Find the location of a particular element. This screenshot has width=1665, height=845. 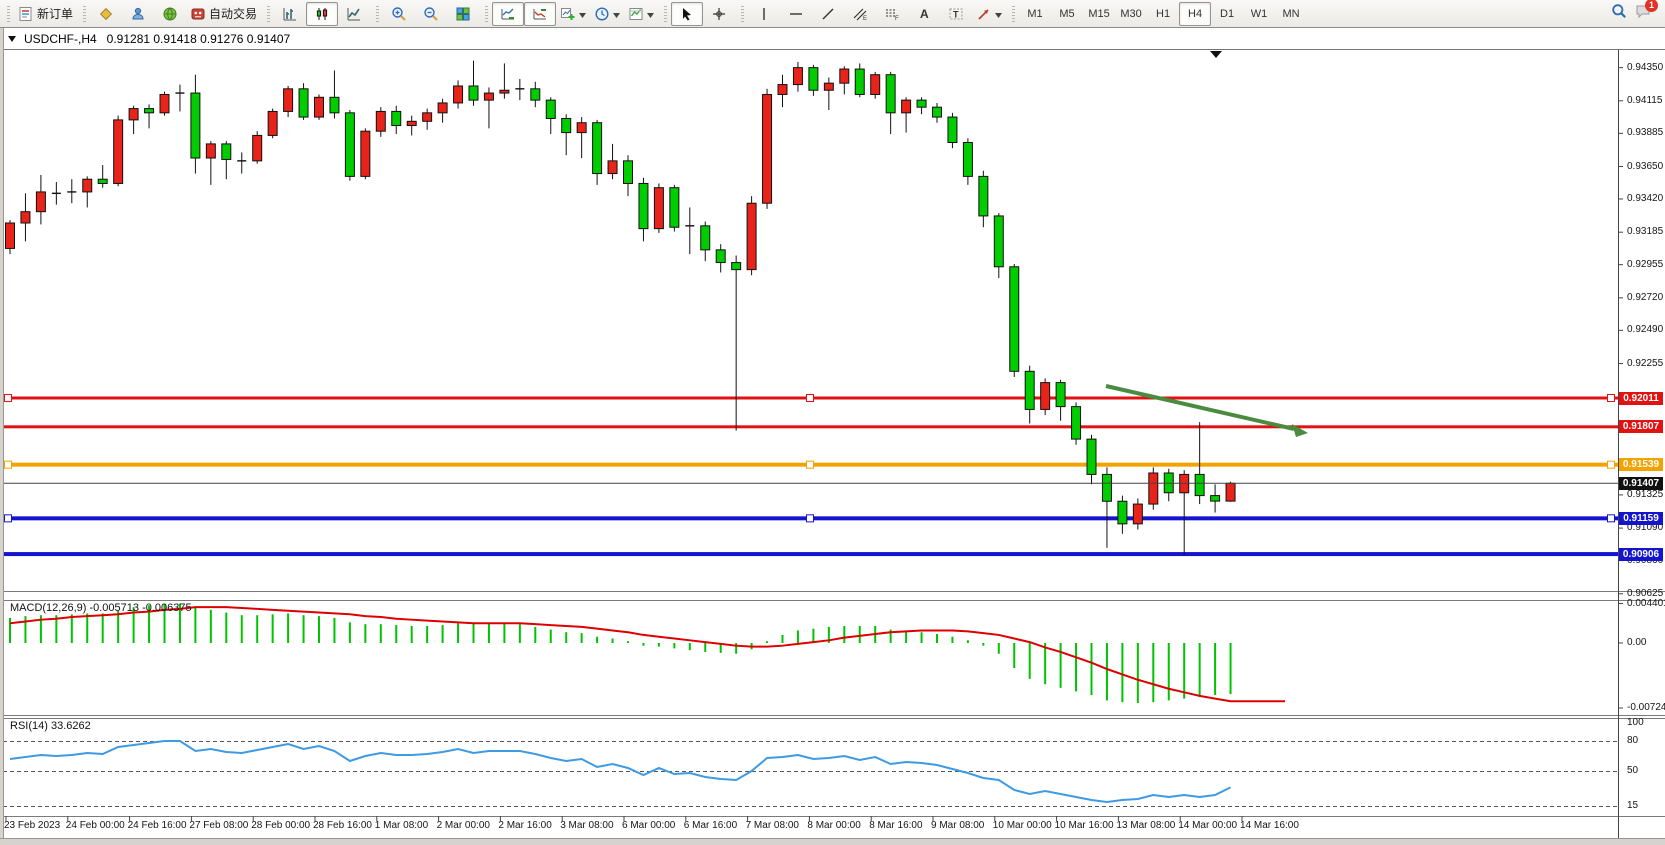

cursor-button is located at coordinates (687, 13).